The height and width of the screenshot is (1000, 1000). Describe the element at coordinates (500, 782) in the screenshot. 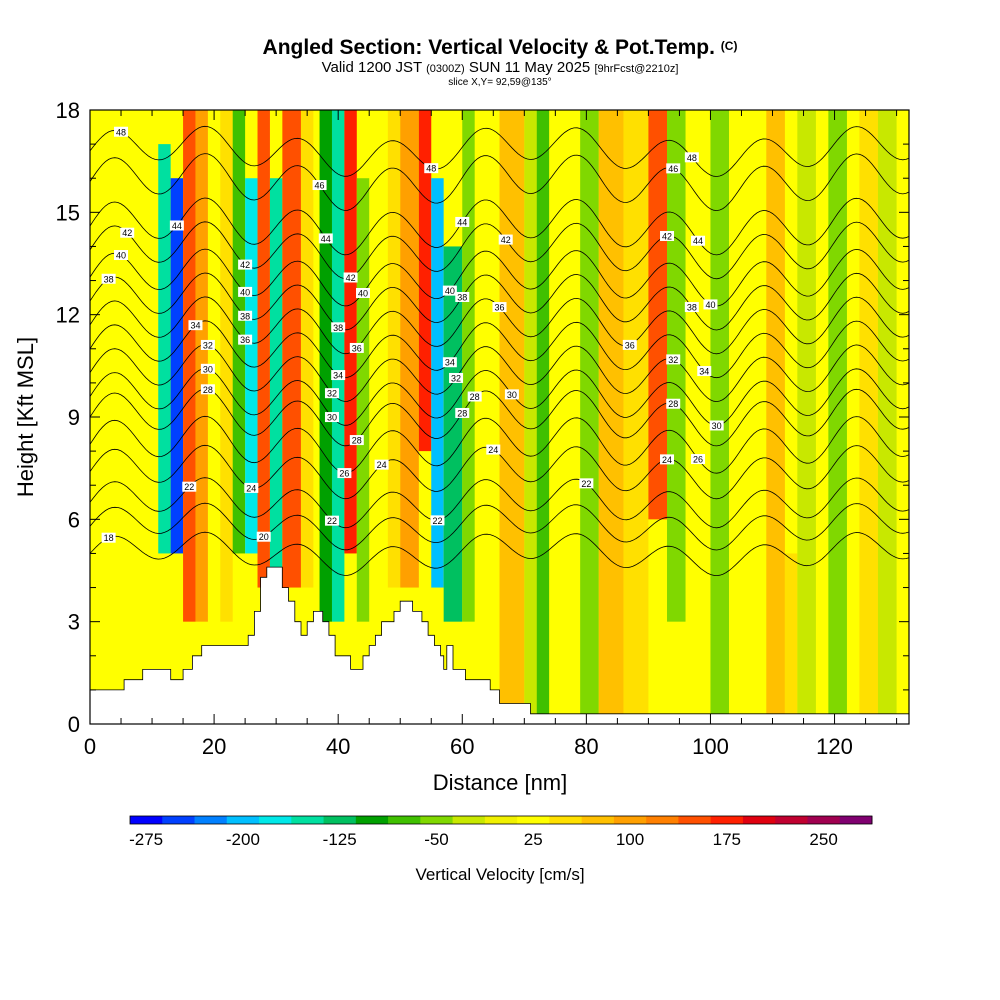

I see `x-axis-title: Distance [nm]` at that location.